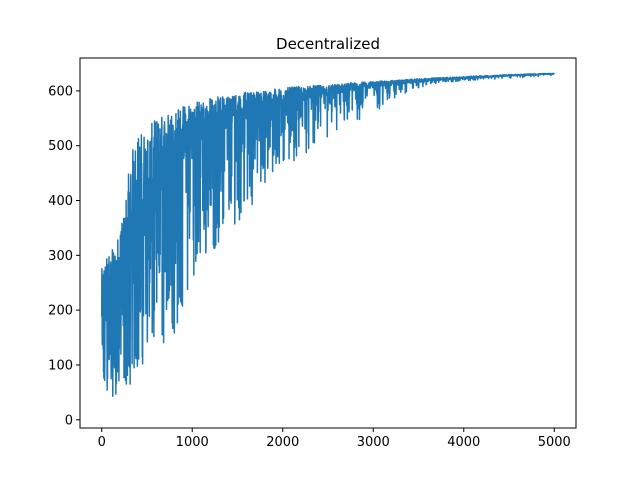  Describe the element at coordinates (463, 442) in the screenshot. I see `x-tick-label: 4000` at that location.